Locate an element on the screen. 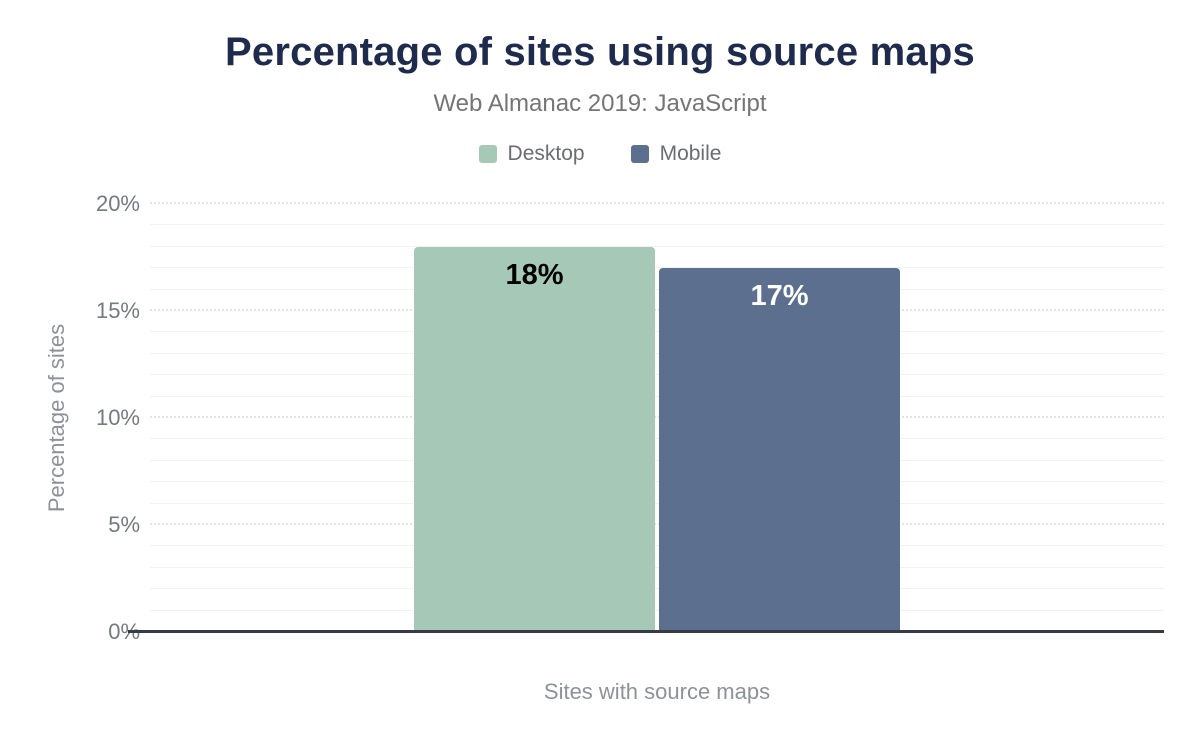 This screenshot has height=742, width=1200. y-tick-label: 20% is located at coordinates (117, 203).